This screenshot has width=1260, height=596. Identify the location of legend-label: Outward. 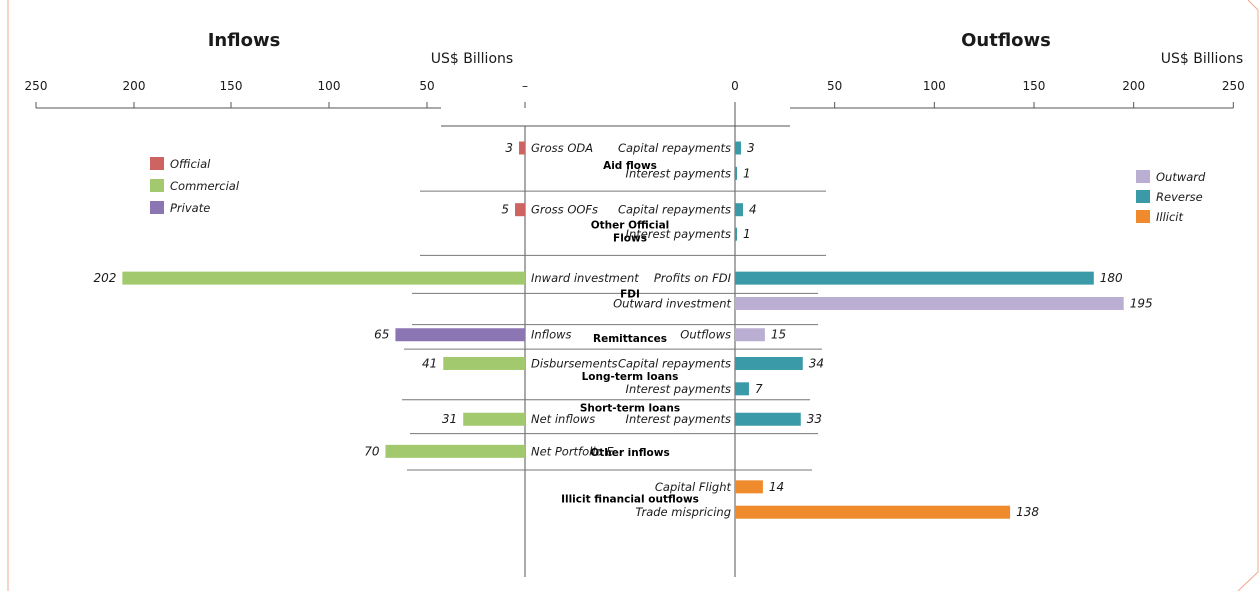
(1181, 177).